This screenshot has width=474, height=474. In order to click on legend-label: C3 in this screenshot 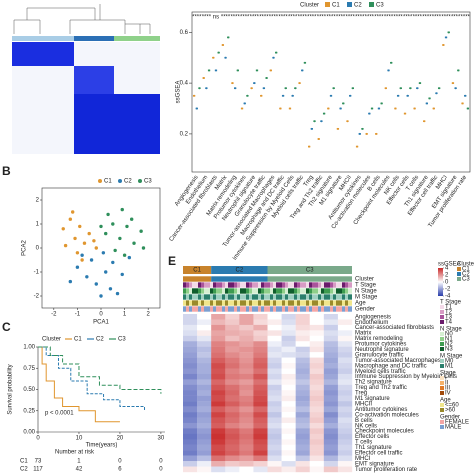, I will do `click(380, 6)`.